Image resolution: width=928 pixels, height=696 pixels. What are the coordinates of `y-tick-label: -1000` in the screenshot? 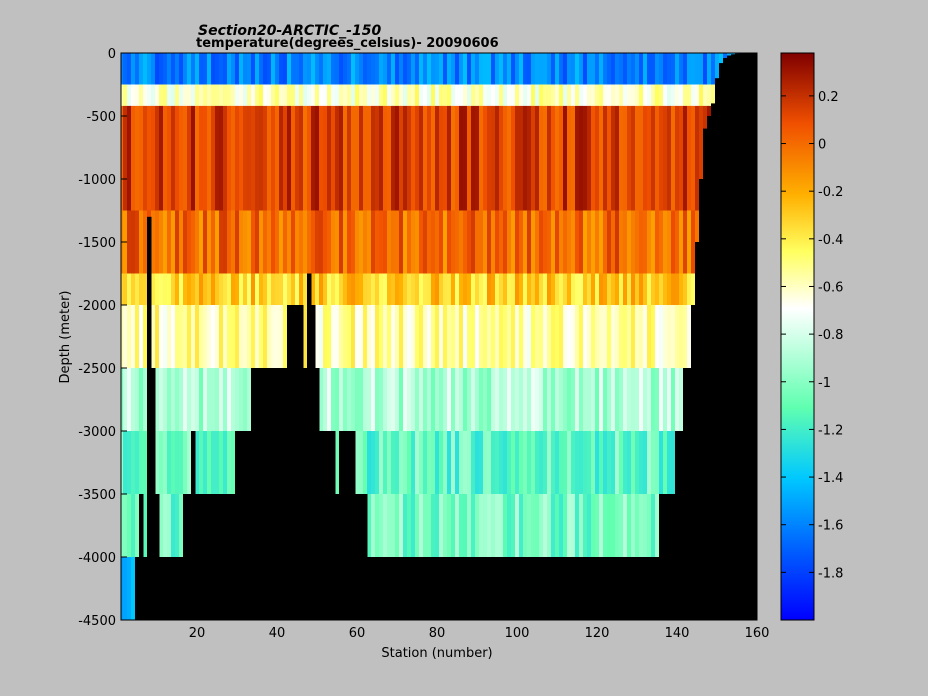 It's located at (97, 180).